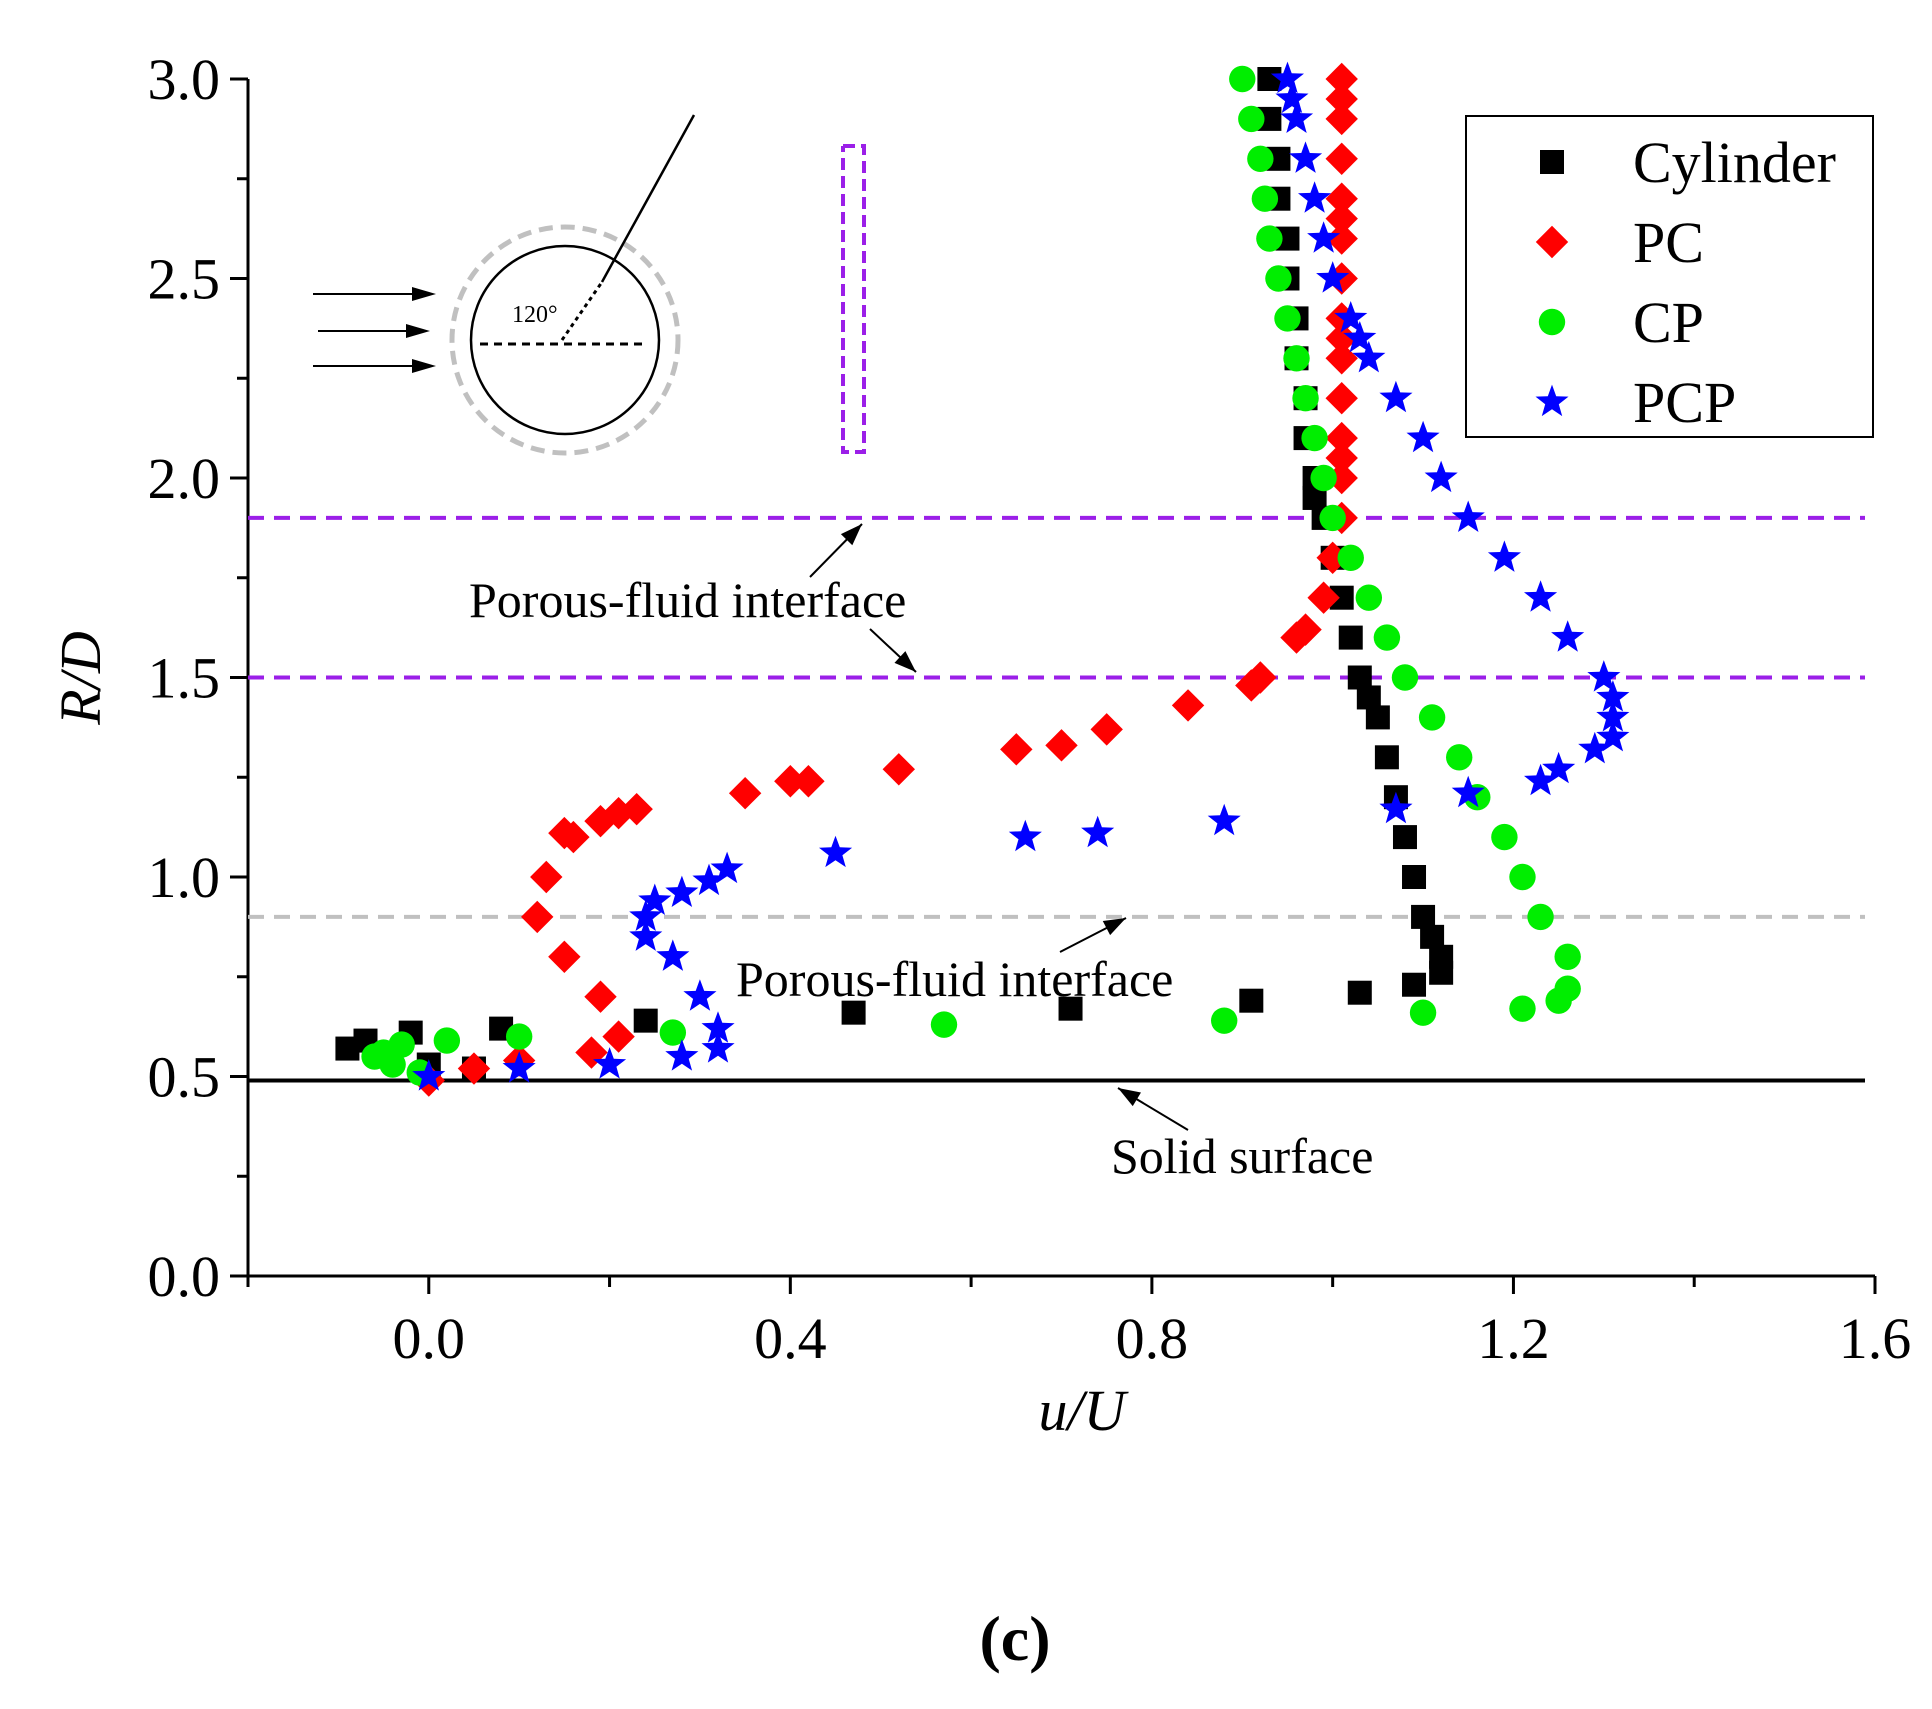  What do you see at coordinates (424, 366) in the screenshot?
I see `flow-arrowhead` at bounding box center [424, 366].